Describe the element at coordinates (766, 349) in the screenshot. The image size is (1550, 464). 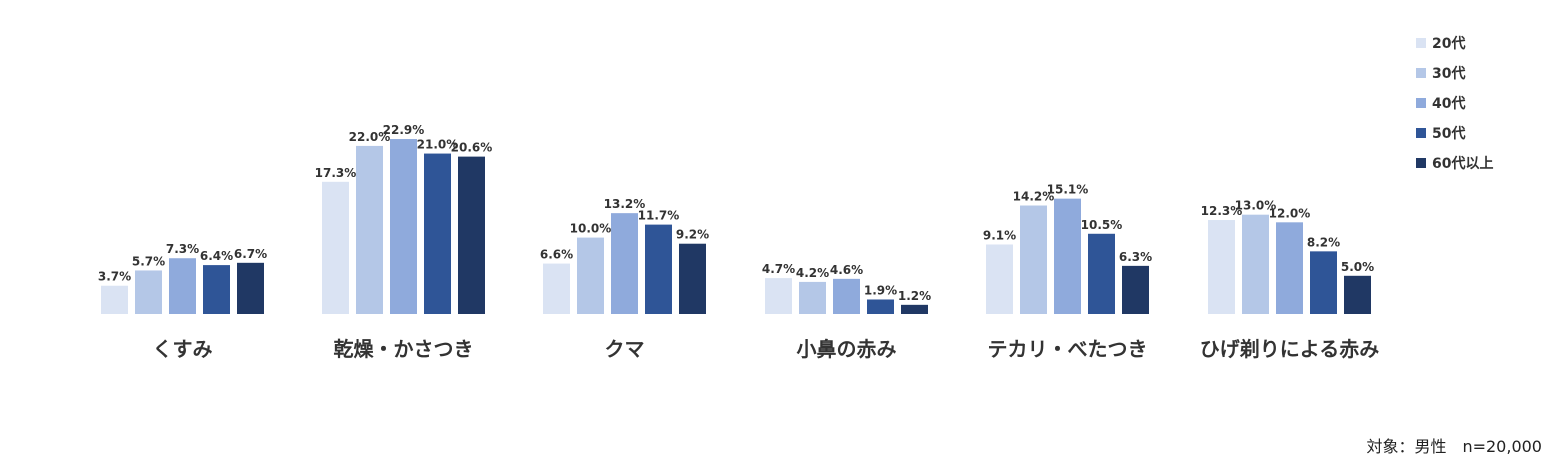
I see `category-labels-layer: くすみ 乾燥・かさつき クマ 小鼻の赤み テカリ・べたつき ひげ剃りによる赤み` at that location.